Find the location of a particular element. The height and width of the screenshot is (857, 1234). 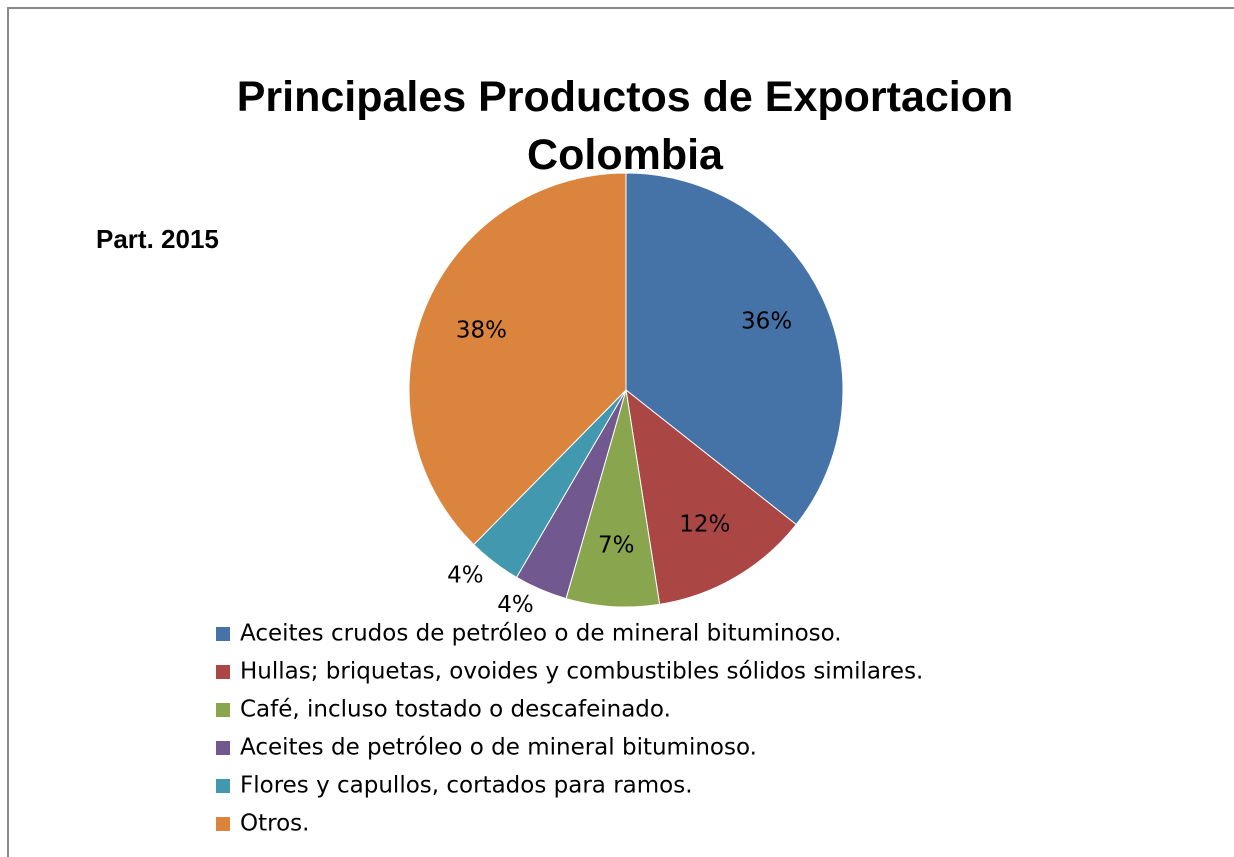

data-label: 7% is located at coordinates (616, 545).